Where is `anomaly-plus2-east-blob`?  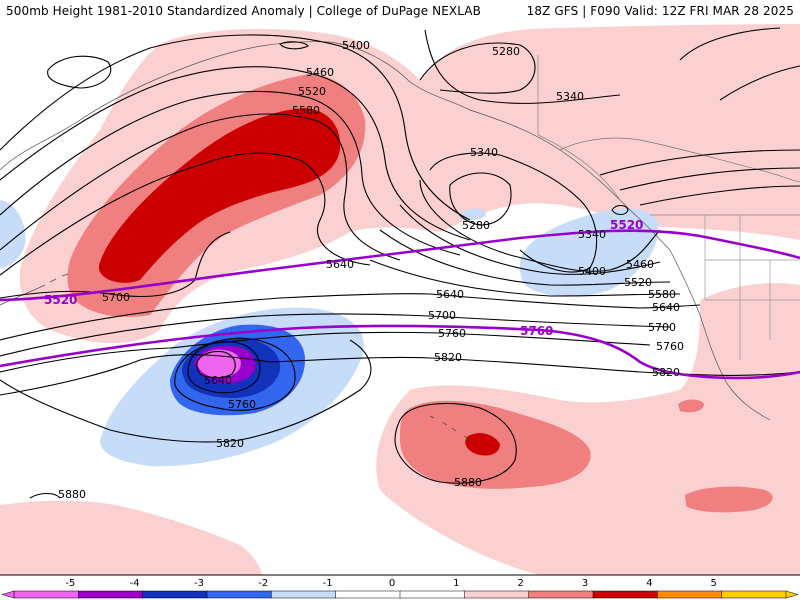 anomaly-plus2-east-blob is located at coordinates (729, 499).